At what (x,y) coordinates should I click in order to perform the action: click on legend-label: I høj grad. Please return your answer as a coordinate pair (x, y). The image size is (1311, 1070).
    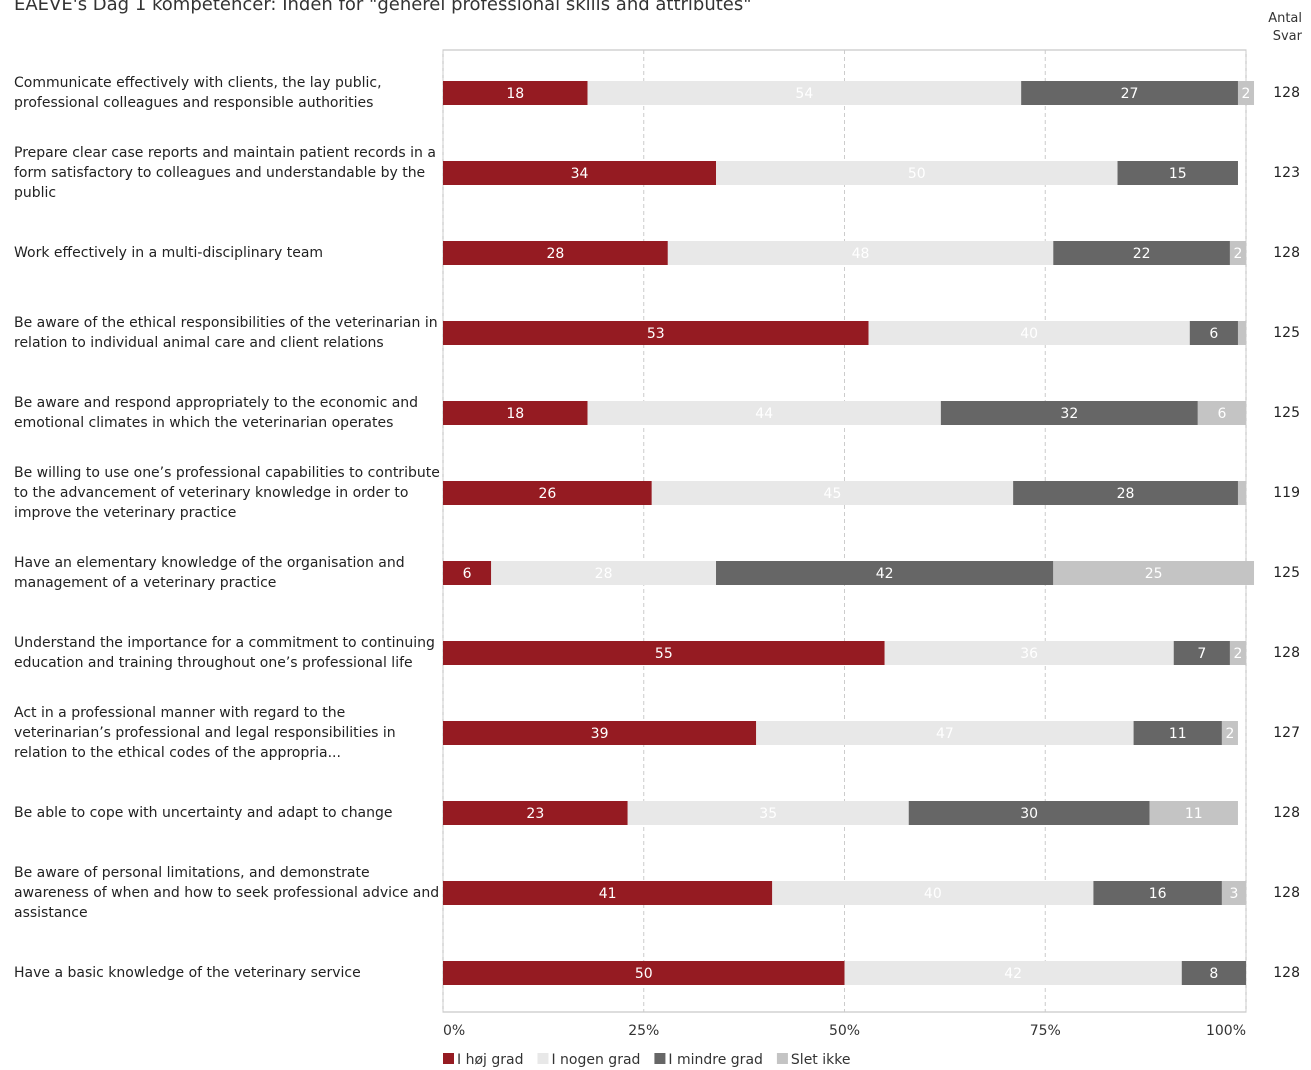
    Looking at the image, I should click on (490, 1060).